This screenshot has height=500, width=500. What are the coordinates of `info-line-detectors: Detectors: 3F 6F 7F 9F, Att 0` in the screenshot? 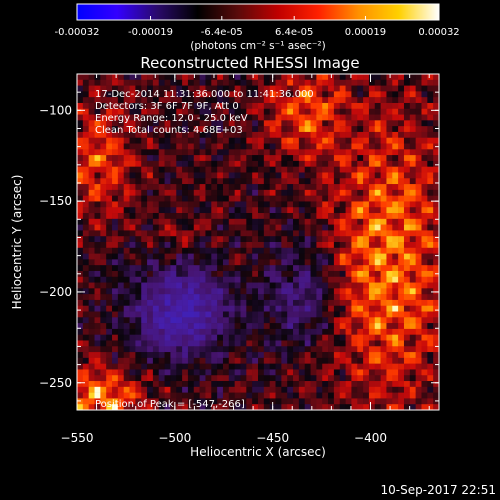 It's located at (167, 106).